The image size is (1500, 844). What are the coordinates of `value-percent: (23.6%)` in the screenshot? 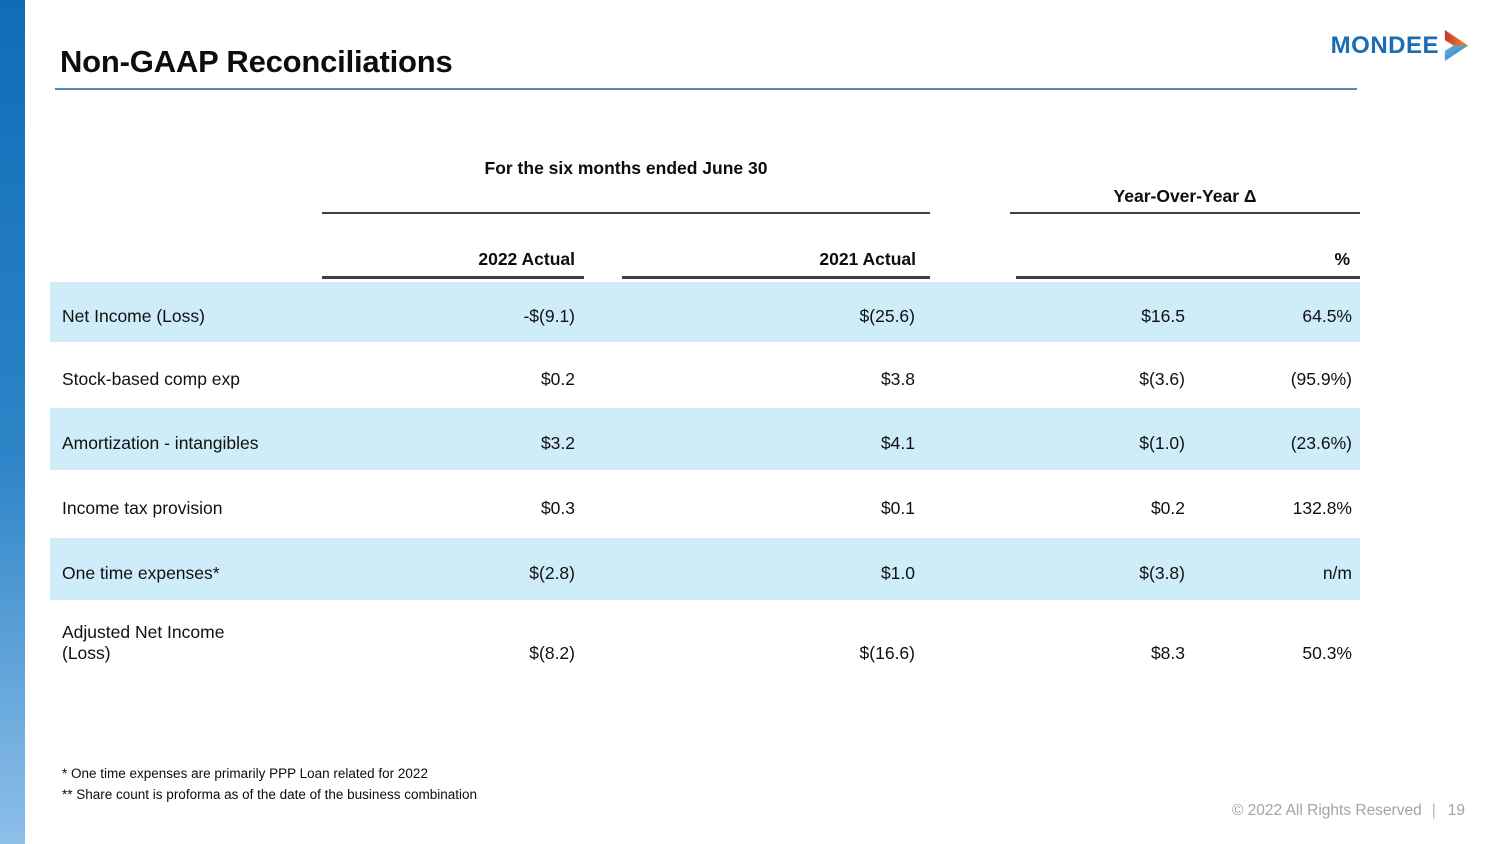 It's located at (1321, 442).